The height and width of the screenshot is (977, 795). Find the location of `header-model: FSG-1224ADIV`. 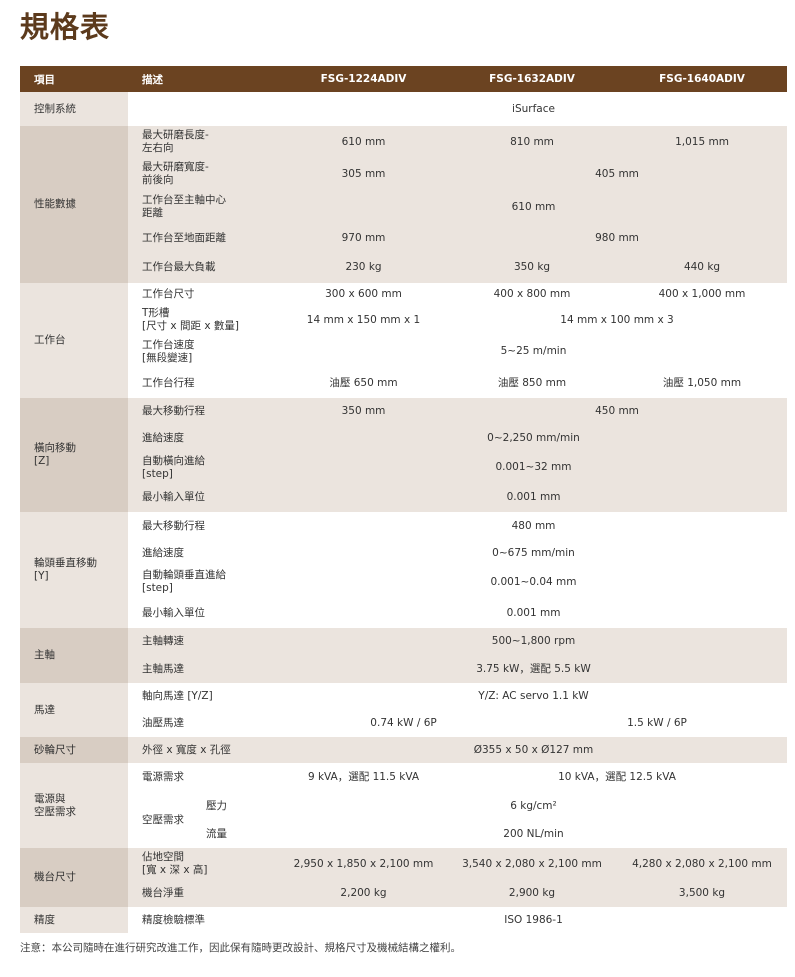

header-model: FSG-1224ADIV is located at coordinates (363, 79).